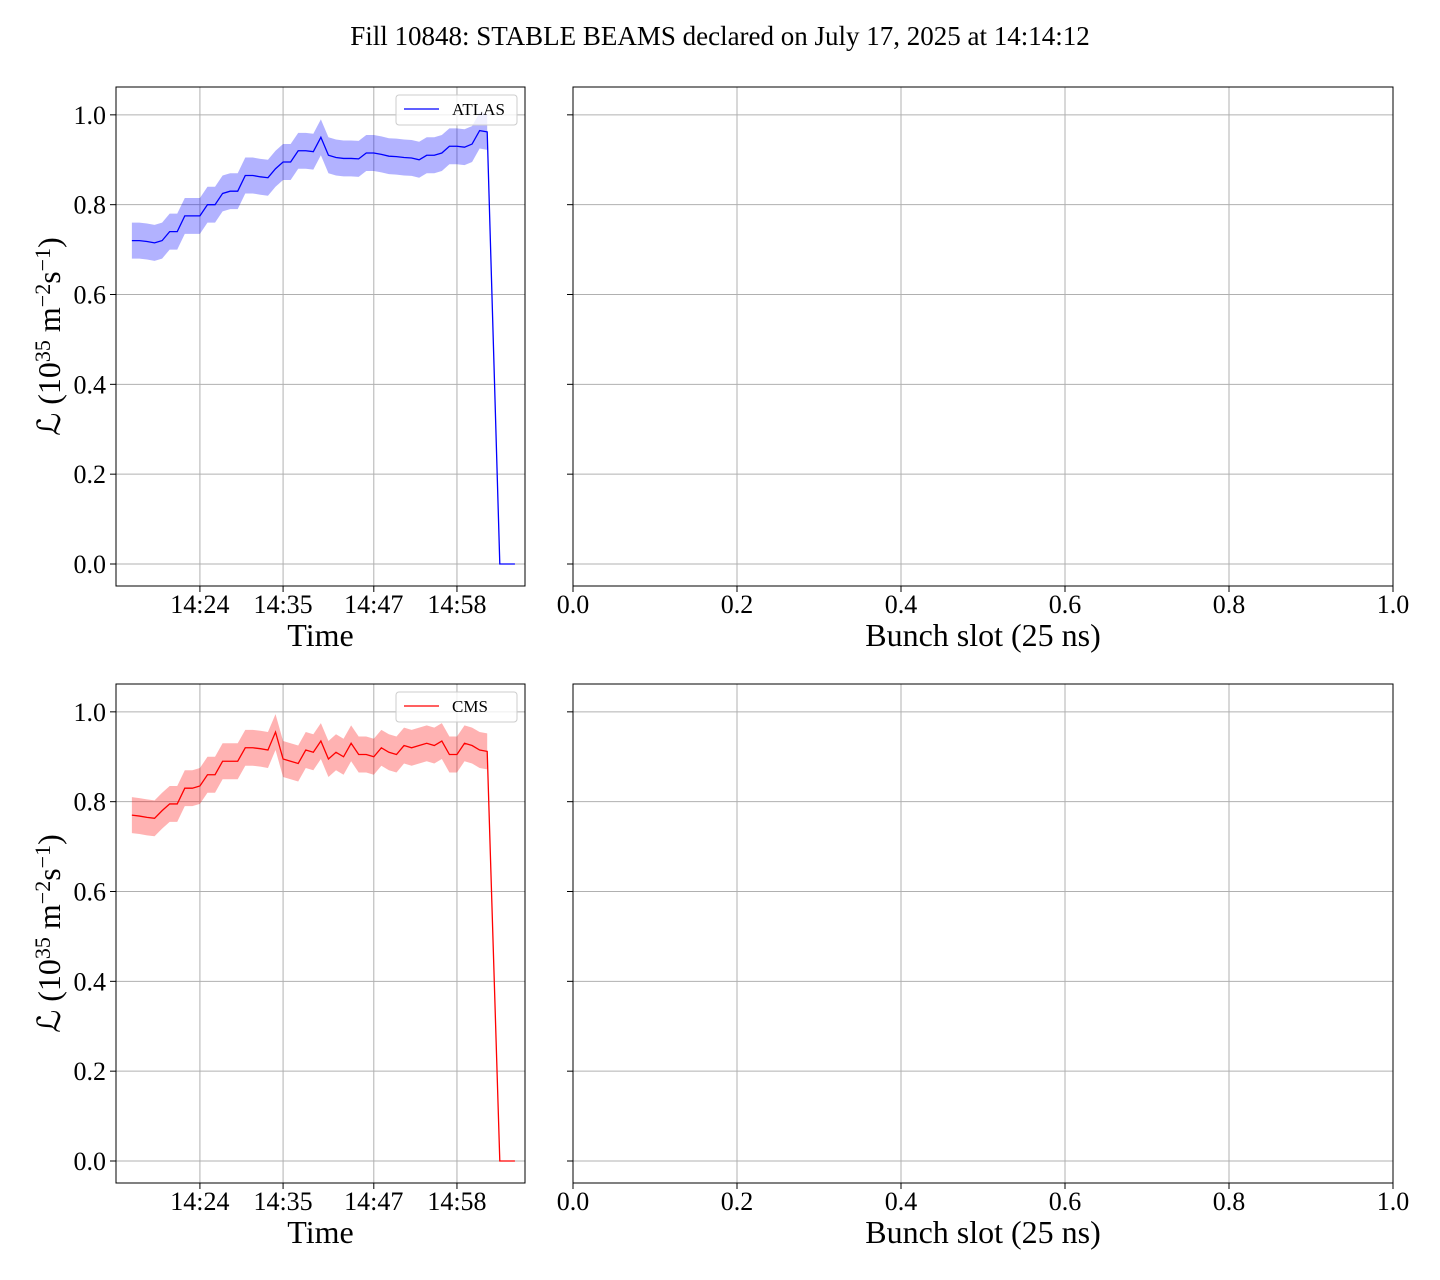 The width and height of the screenshot is (1440, 1280). I want to click on legend-label: ATLAS, so click(478, 109).